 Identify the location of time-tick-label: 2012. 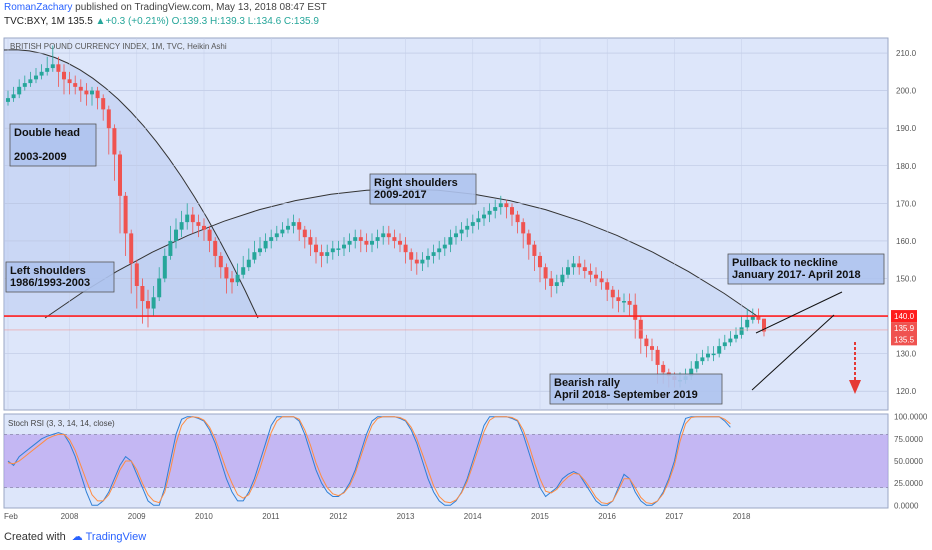
(338, 516).